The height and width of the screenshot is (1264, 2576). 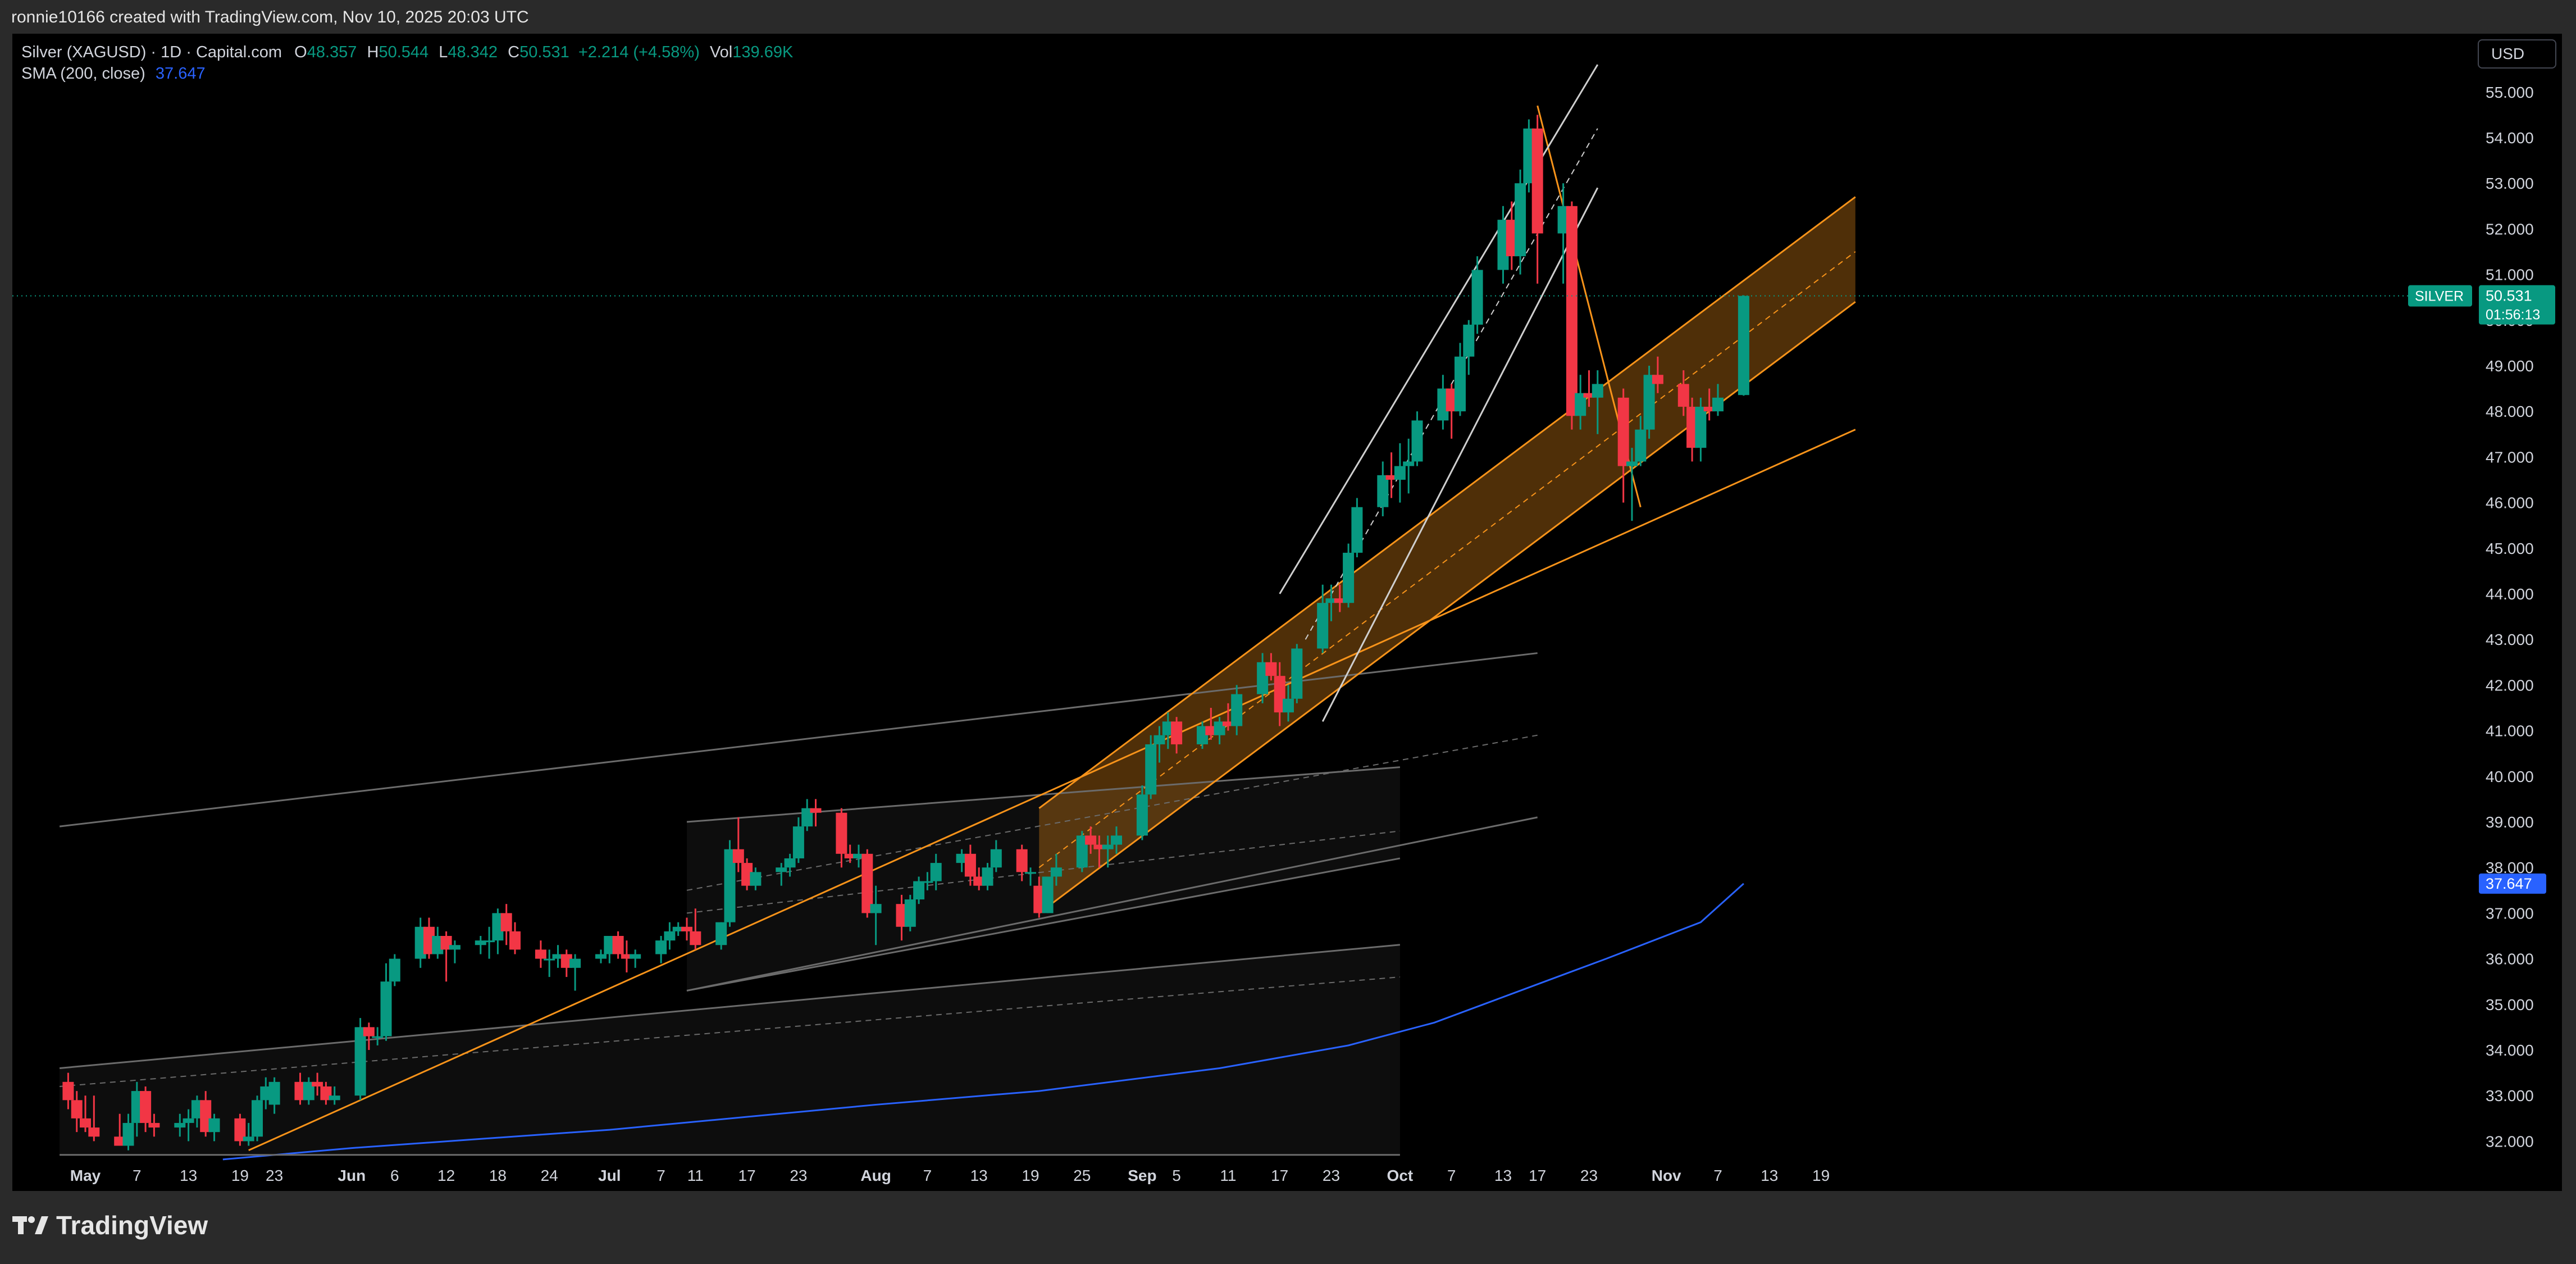 I want to click on sma-indicator-label: SMA (200, close), so click(x=83, y=74).